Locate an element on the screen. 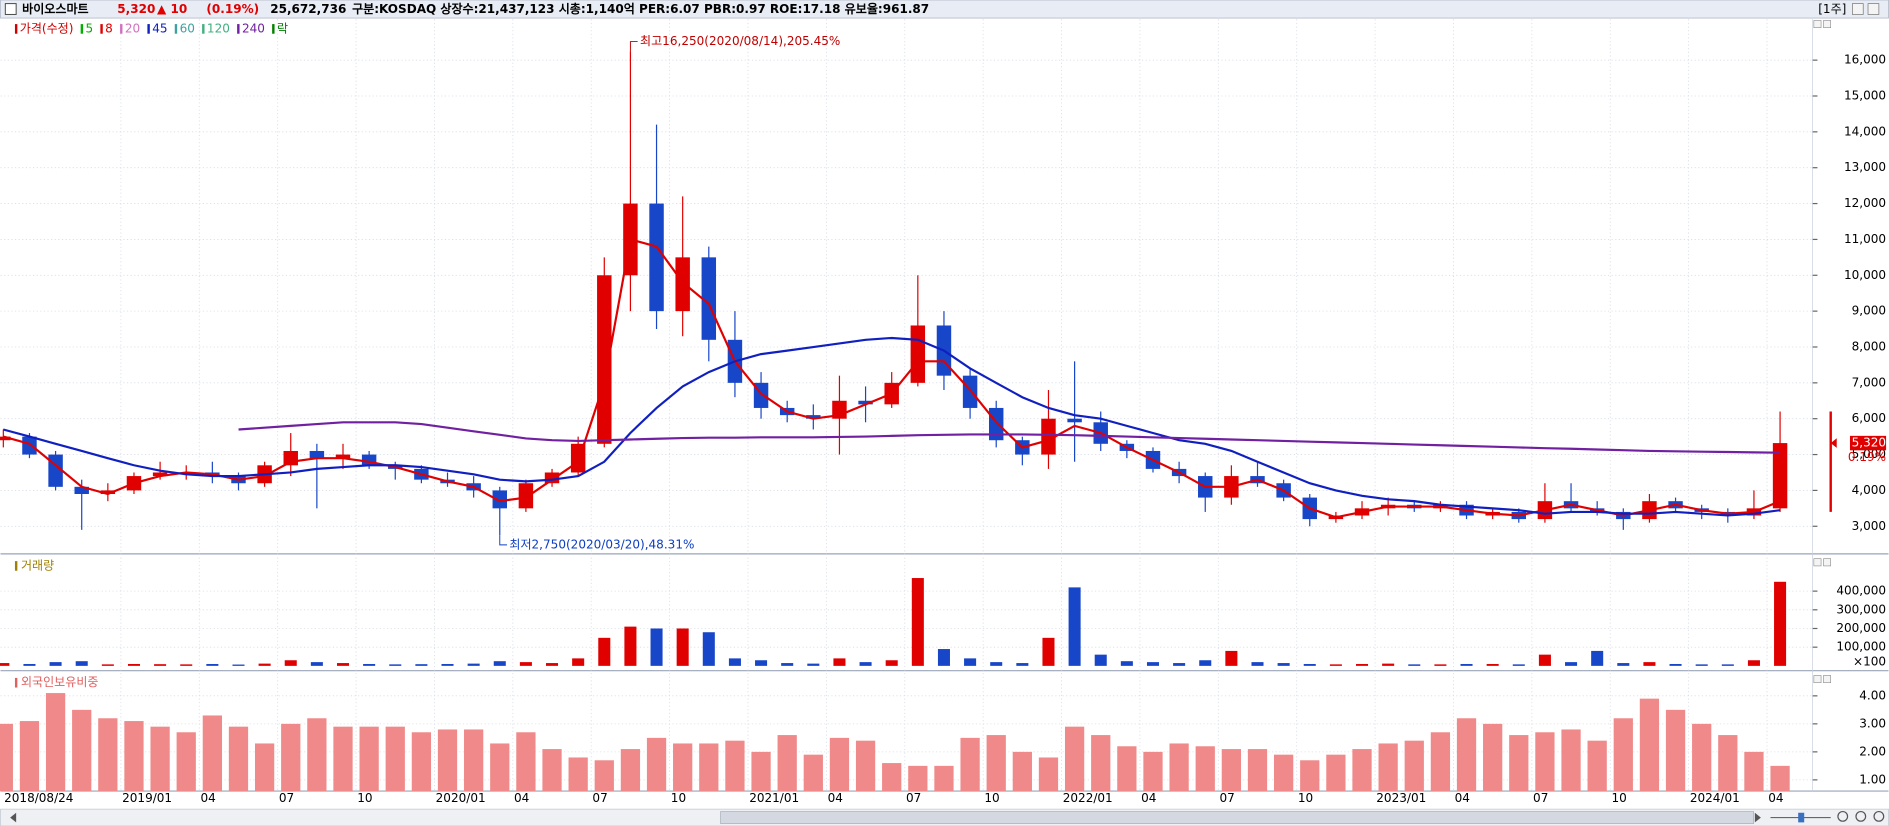 Image resolution: width=1889 pixels, height=826 pixels. y-tick-label: 8,000 is located at coordinates (1869, 346).